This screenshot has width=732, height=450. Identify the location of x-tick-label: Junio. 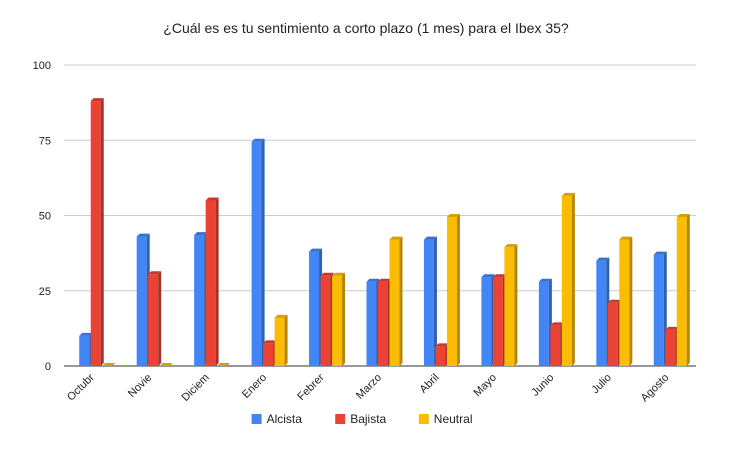
(542, 385).